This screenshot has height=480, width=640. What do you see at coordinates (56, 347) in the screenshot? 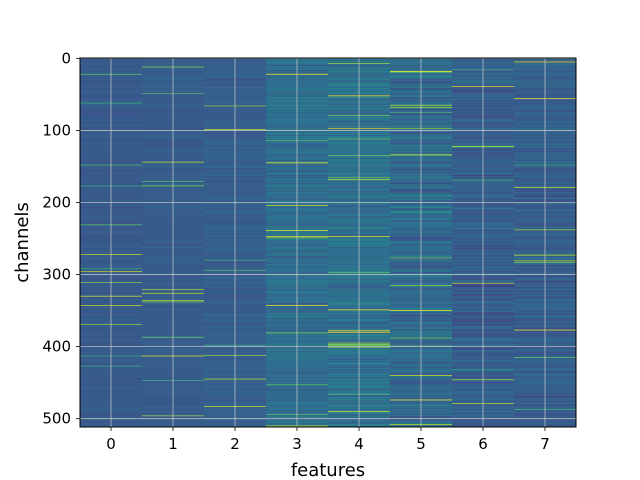
I see `y-tick-label: 400` at bounding box center [56, 347].